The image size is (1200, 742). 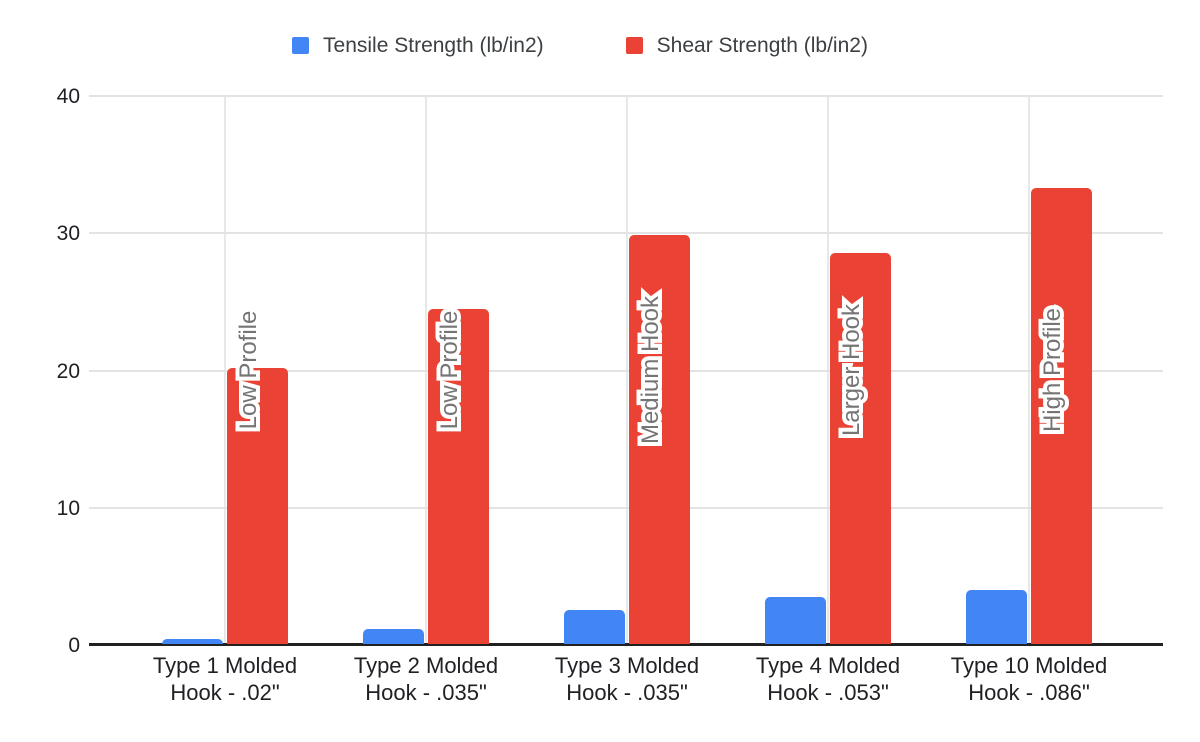 What do you see at coordinates (426, 665) in the screenshot?
I see `x-axis-label-line: Type 2 Molded` at bounding box center [426, 665].